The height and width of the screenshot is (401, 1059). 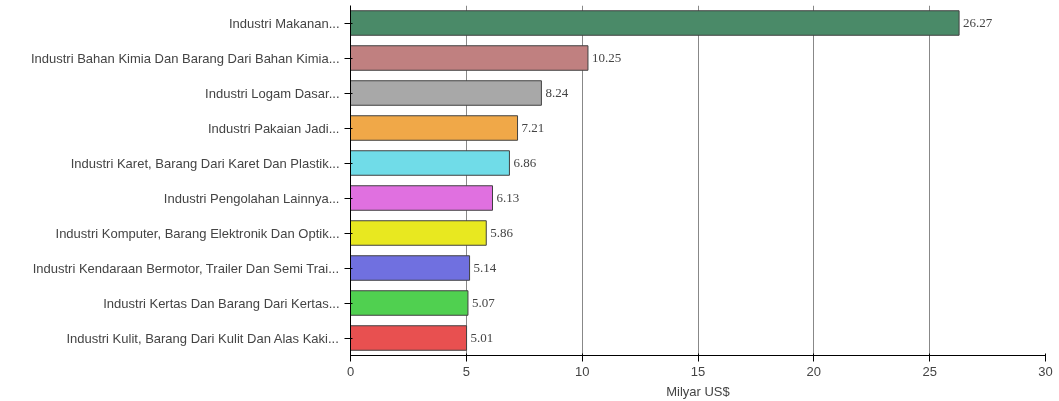 What do you see at coordinates (350, 371) in the screenshot?
I see `x-tick-label: 0` at bounding box center [350, 371].